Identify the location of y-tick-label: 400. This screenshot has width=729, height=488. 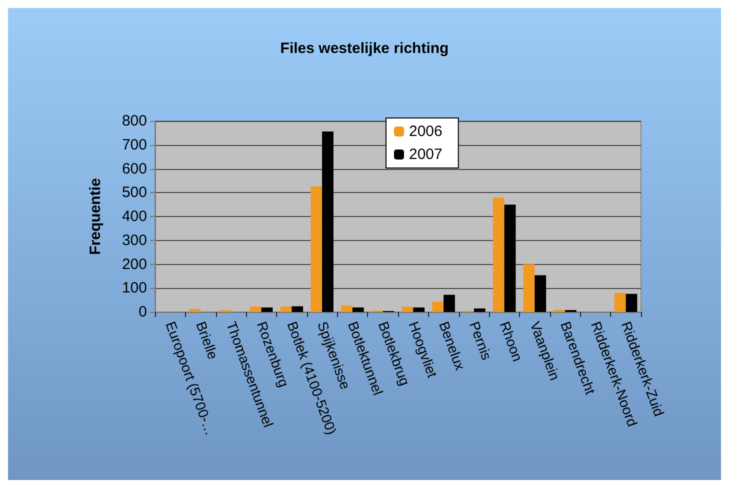
(134, 216).